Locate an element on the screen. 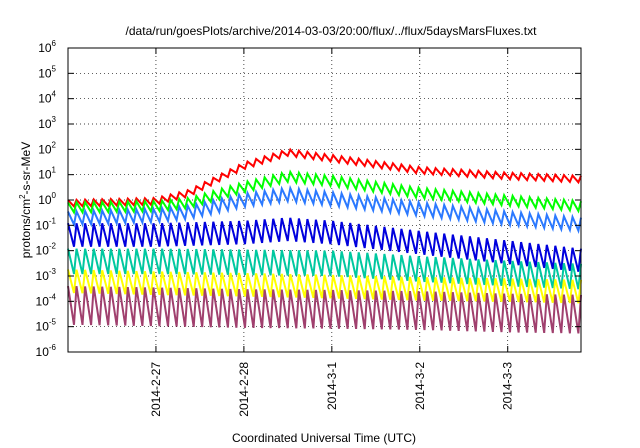  y-tick-label: 10⁻⁶ is located at coordinates (46, 351).